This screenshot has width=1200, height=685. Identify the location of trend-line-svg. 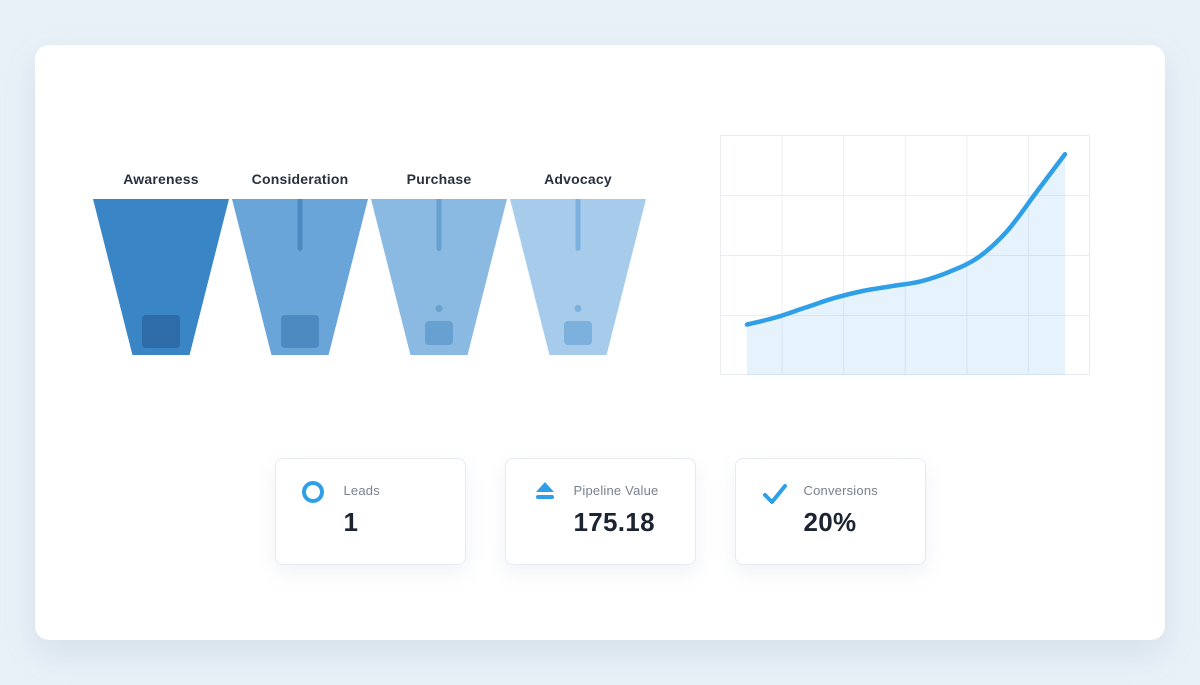
(906, 263).